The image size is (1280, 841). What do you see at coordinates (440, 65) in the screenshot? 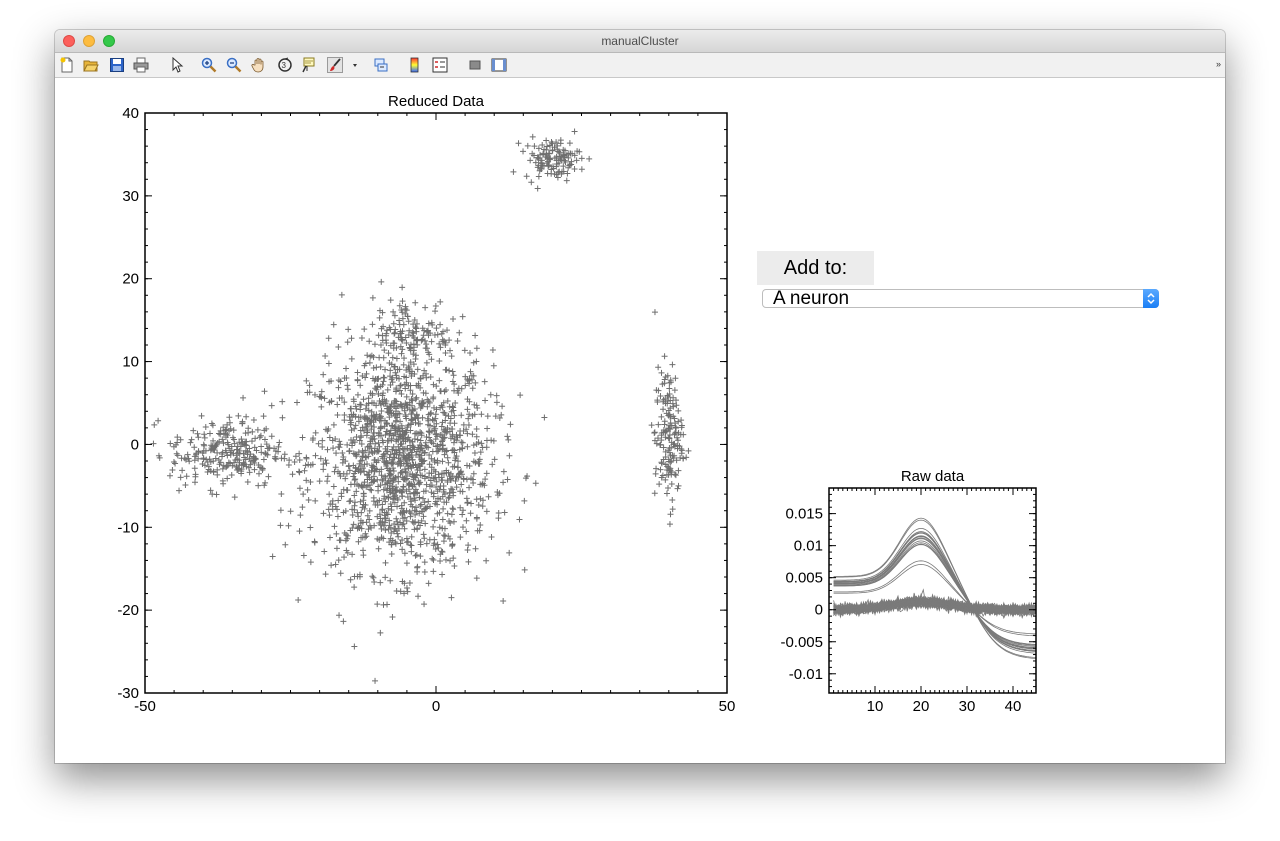
I see `legend-icon` at bounding box center [440, 65].